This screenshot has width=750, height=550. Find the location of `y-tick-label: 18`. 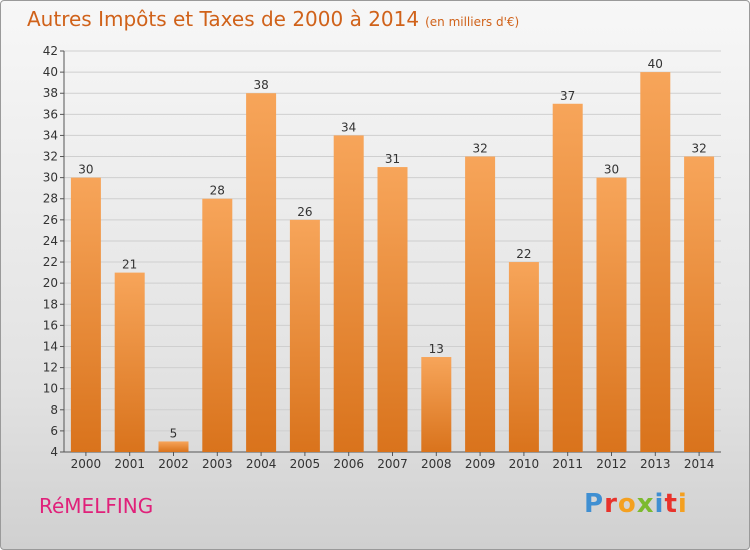

y-tick-label: 18 is located at coordinates (50, 304).